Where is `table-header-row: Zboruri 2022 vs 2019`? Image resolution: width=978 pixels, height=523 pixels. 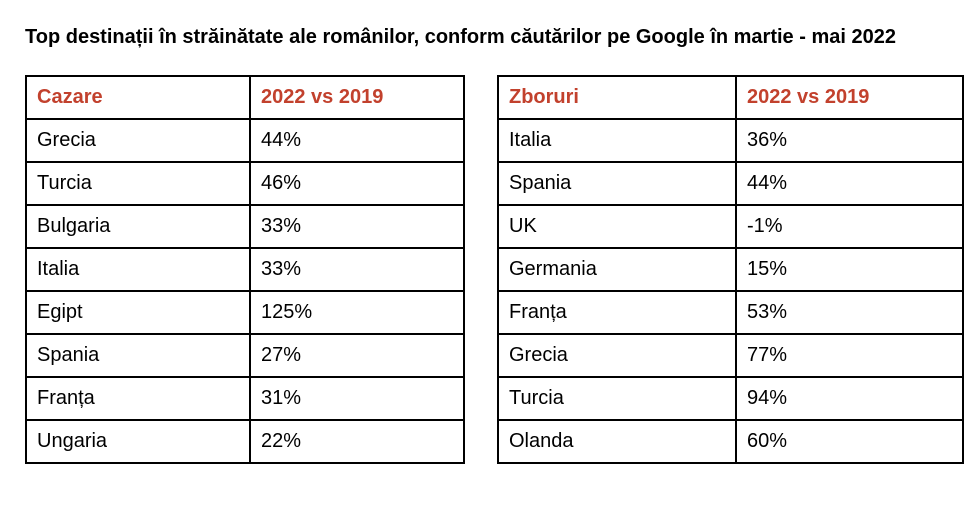 table-header-row: Zboruri 2022 vs 2019 is located at coordinates (730, 97).